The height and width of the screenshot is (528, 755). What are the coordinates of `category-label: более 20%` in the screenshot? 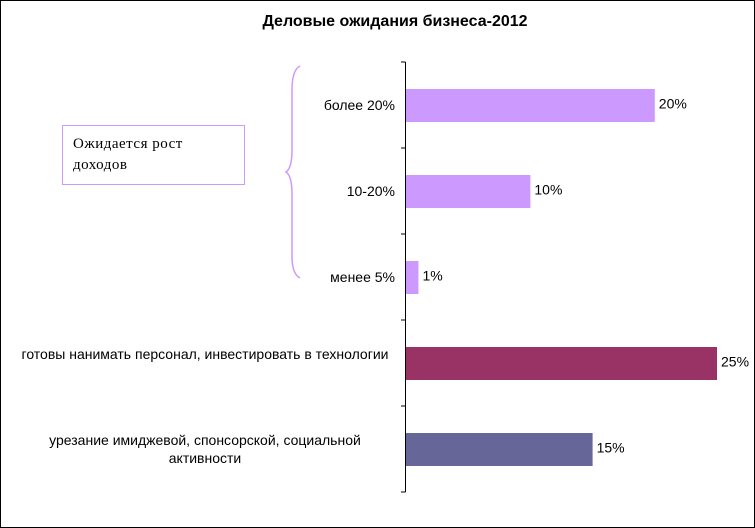 It's located at (359, 105).